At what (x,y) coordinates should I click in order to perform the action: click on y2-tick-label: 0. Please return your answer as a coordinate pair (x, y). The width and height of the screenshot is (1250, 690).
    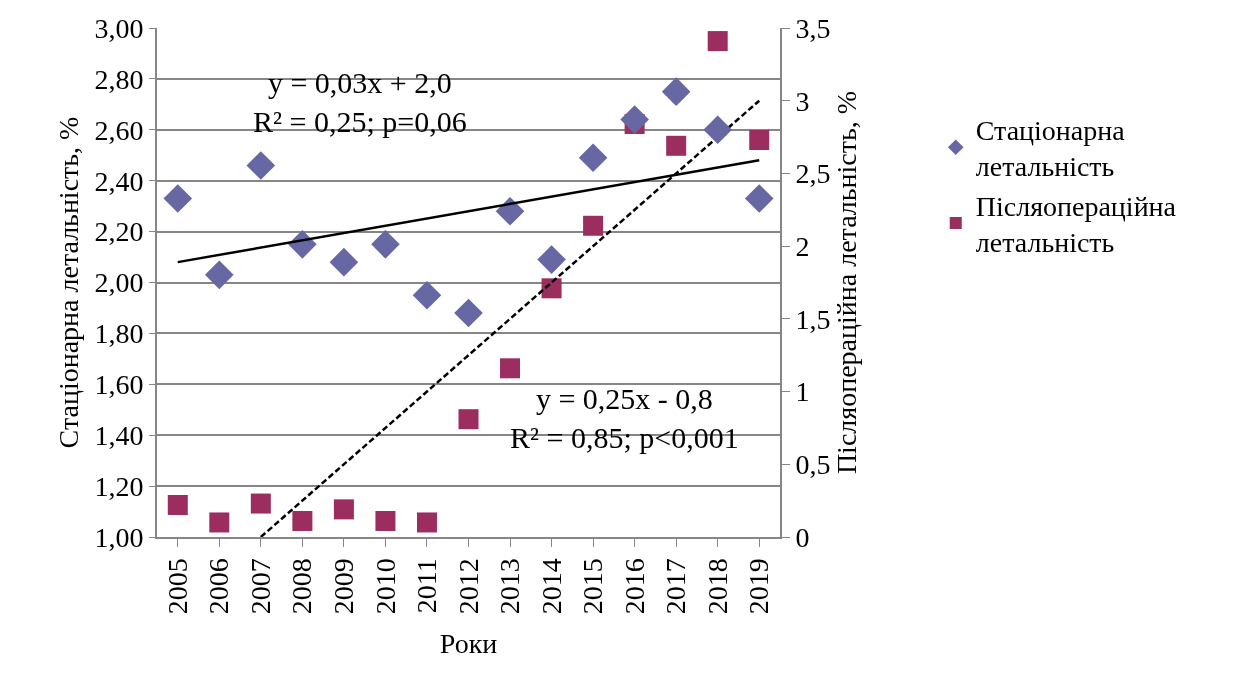
    Looking at the image, I should click on (802, 537).